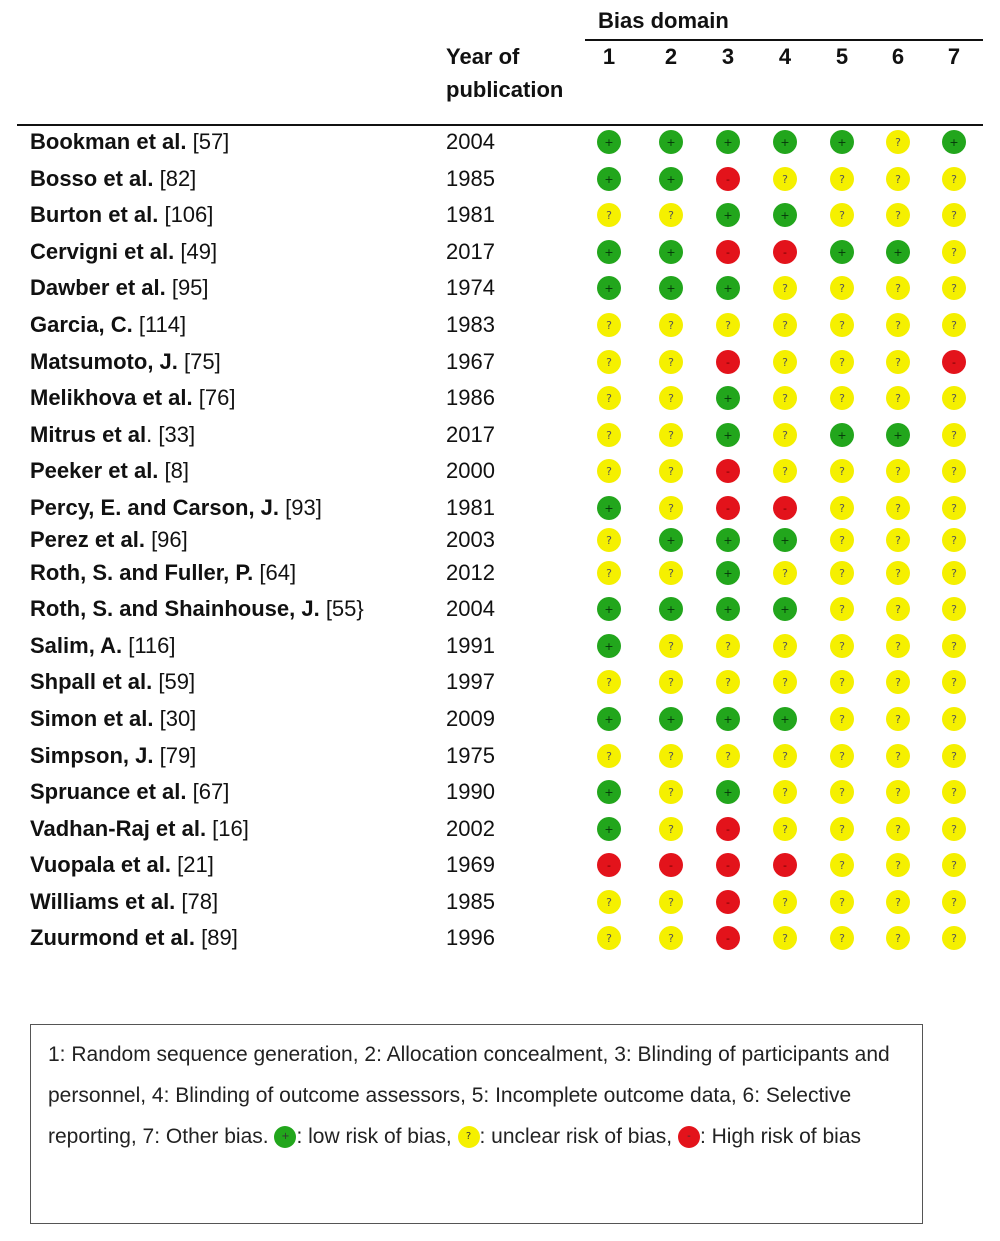  What do you see at coordinates (112, 937) in the screenshot?
I see `study-author: Zuurmond et al.` at bounding box center [112, 937].